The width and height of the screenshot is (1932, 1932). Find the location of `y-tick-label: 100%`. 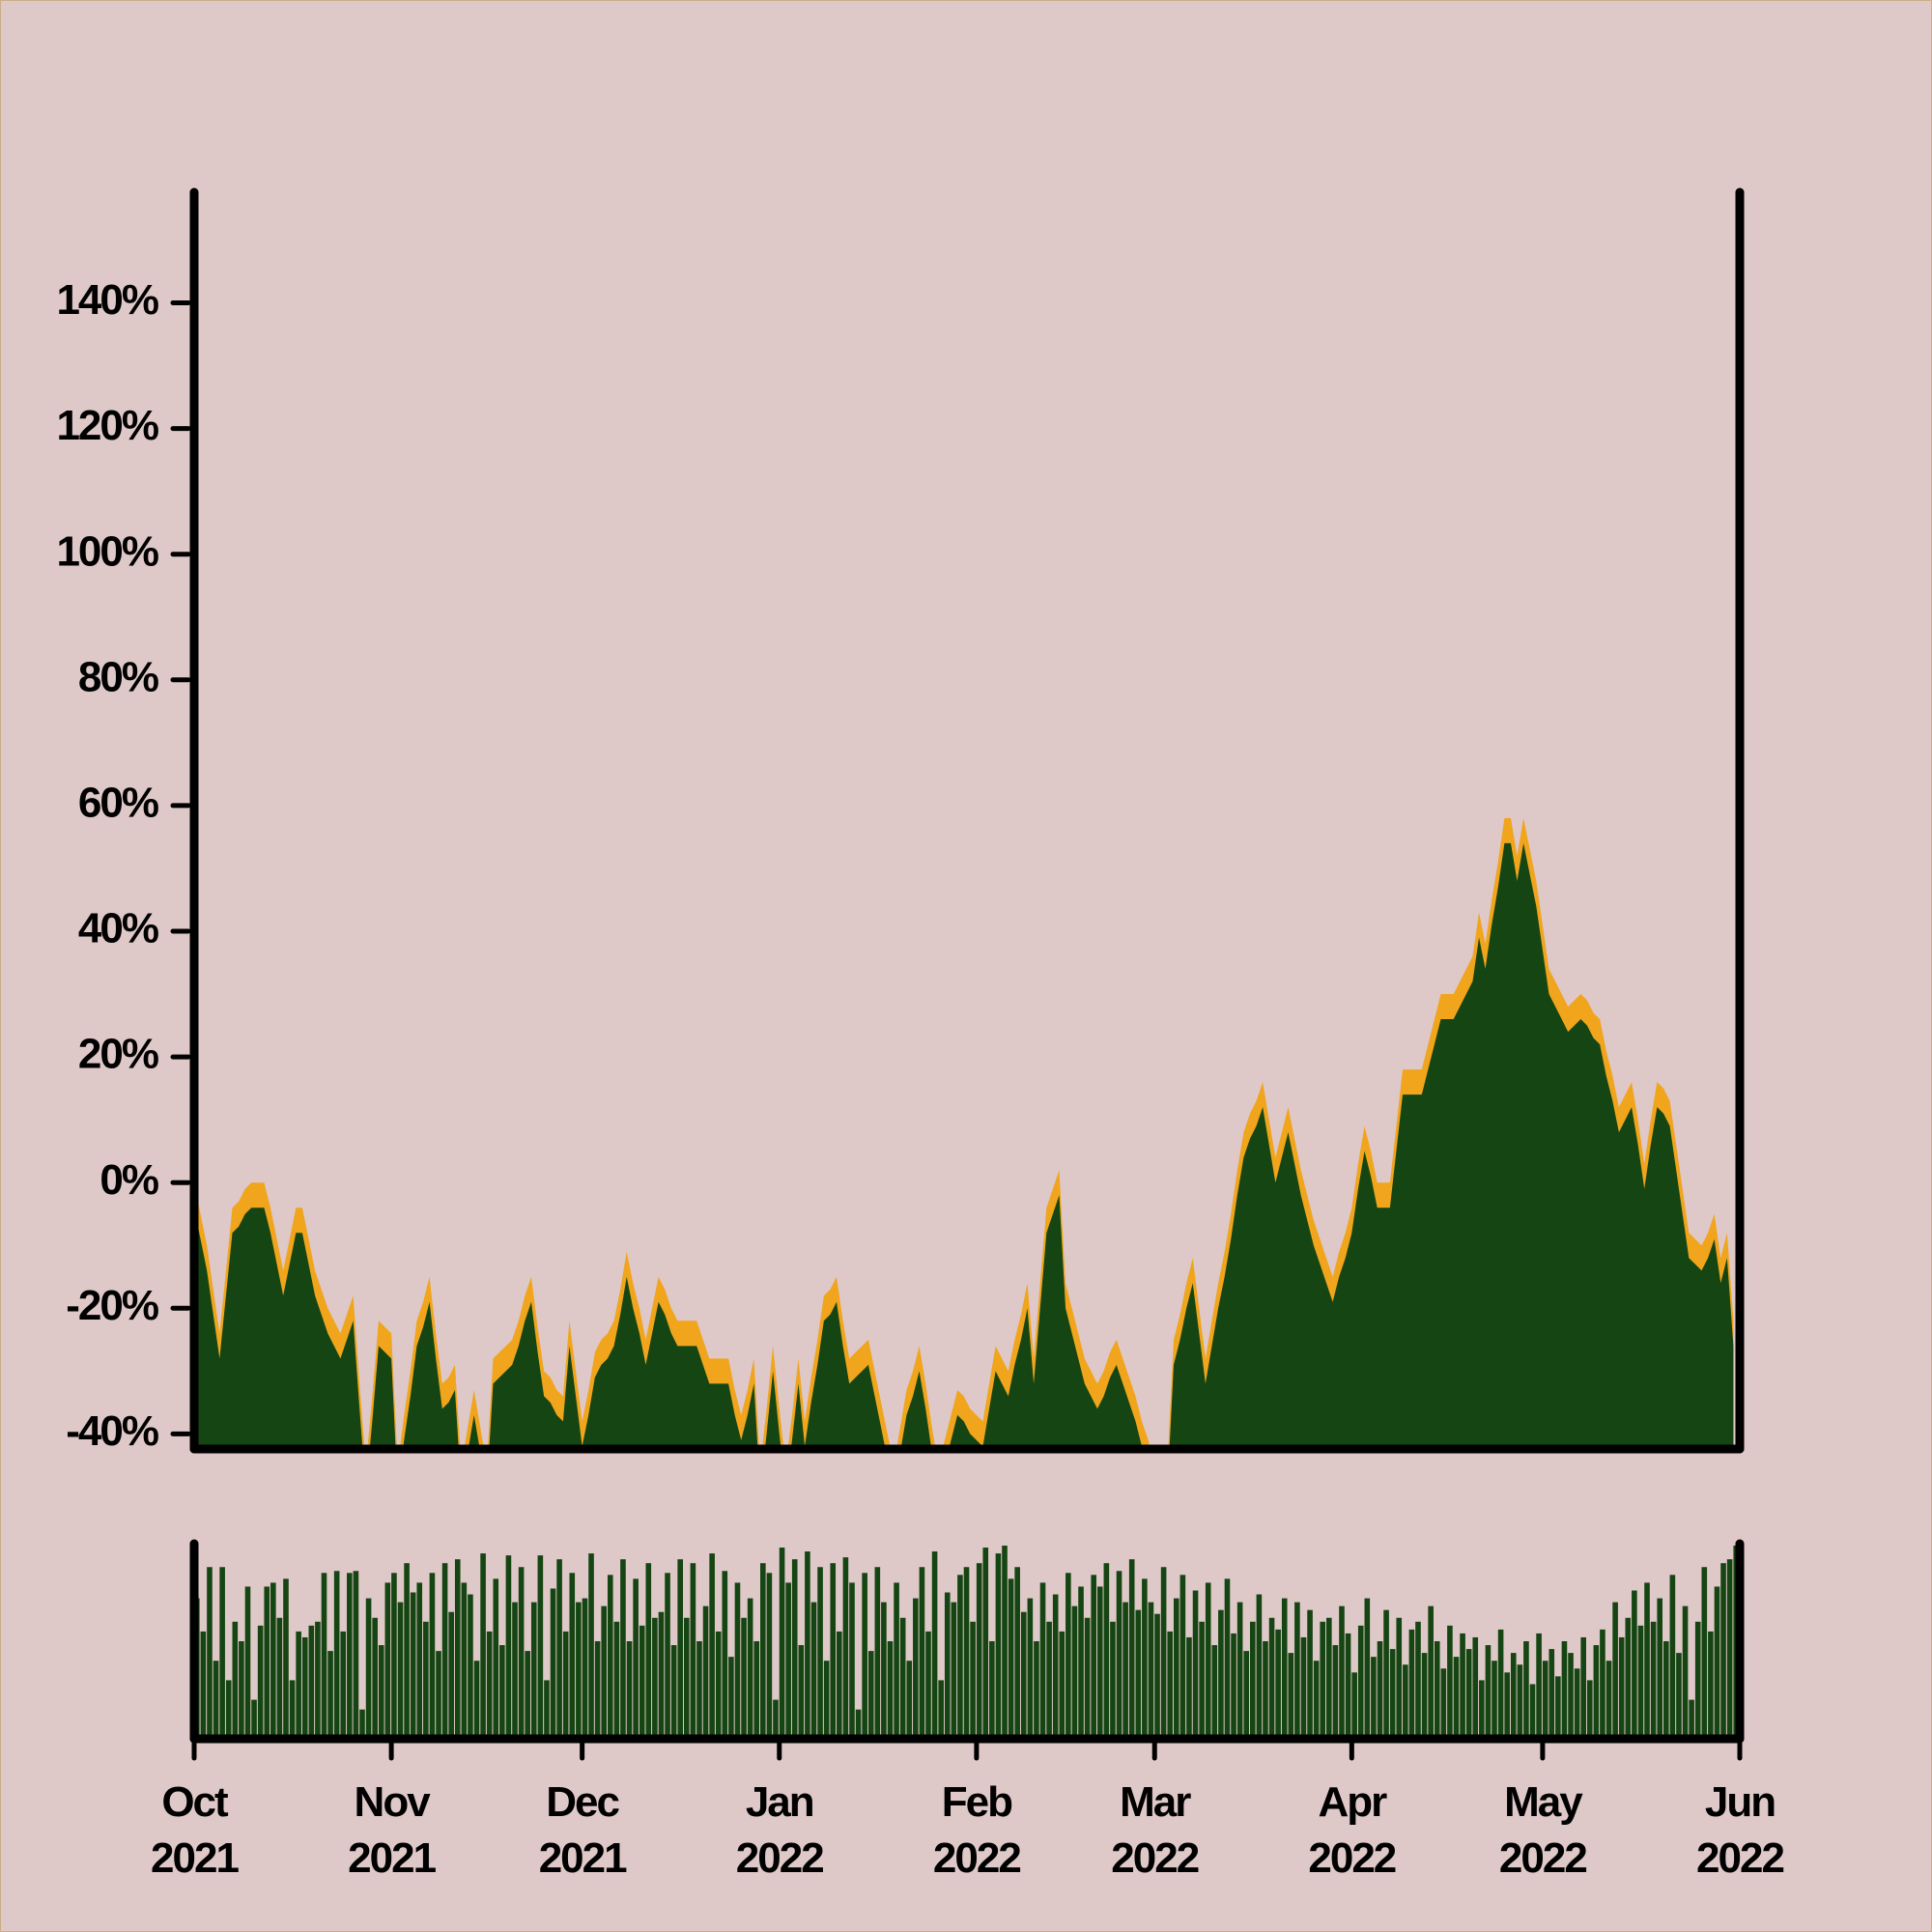

y-tick-label: 100% is located at coordinates (106, 551).